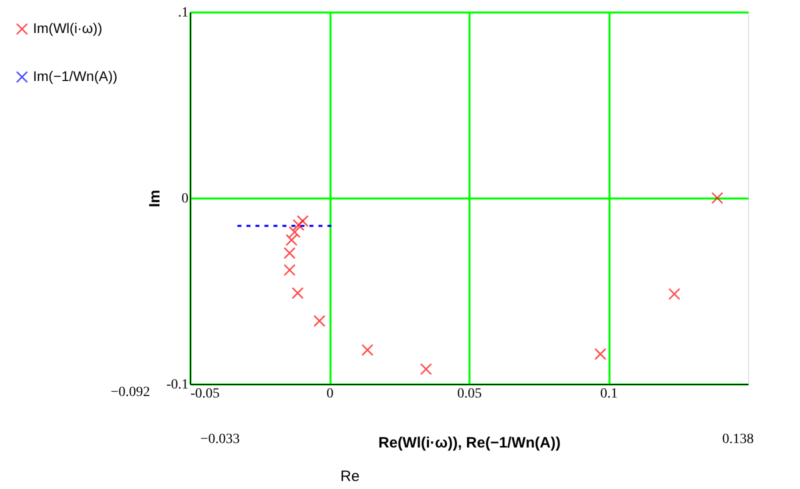 Image resolution: width=800 pixels, height=489 pixels. Describe the element at coordinates (350, 476) in the screenshot. I see `text: Re` at that location.